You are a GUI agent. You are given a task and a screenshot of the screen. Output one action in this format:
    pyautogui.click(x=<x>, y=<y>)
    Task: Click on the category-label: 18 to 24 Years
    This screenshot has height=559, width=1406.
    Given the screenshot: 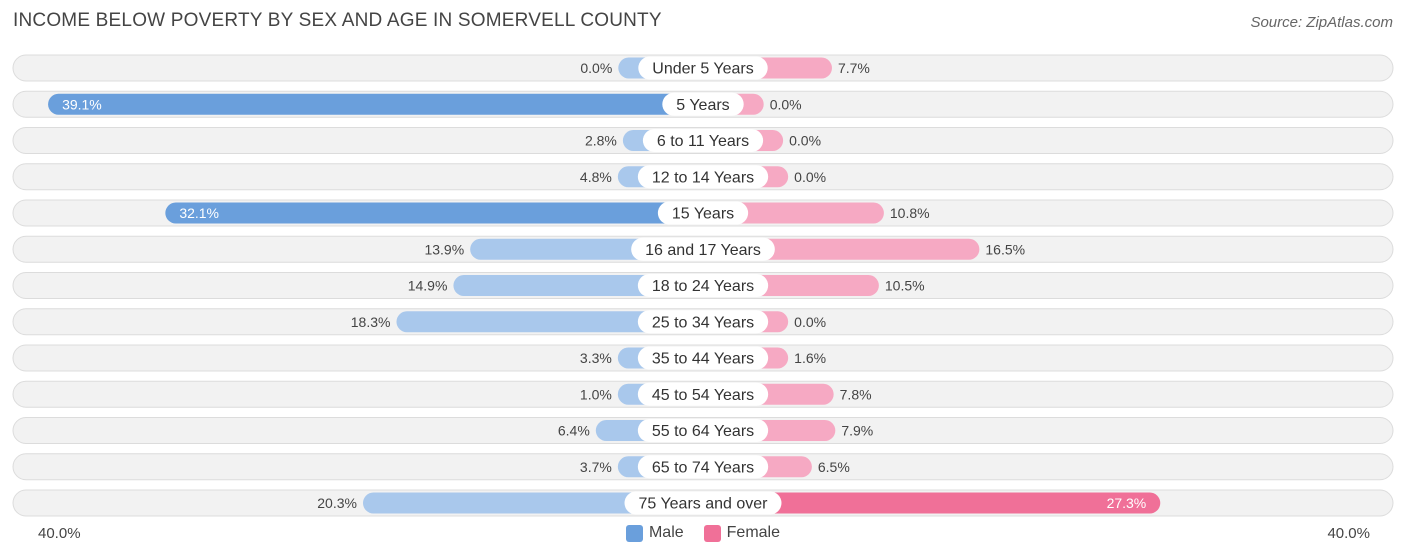 What is the action you would take?
    pyautogui.click(x=703, y=286)
    